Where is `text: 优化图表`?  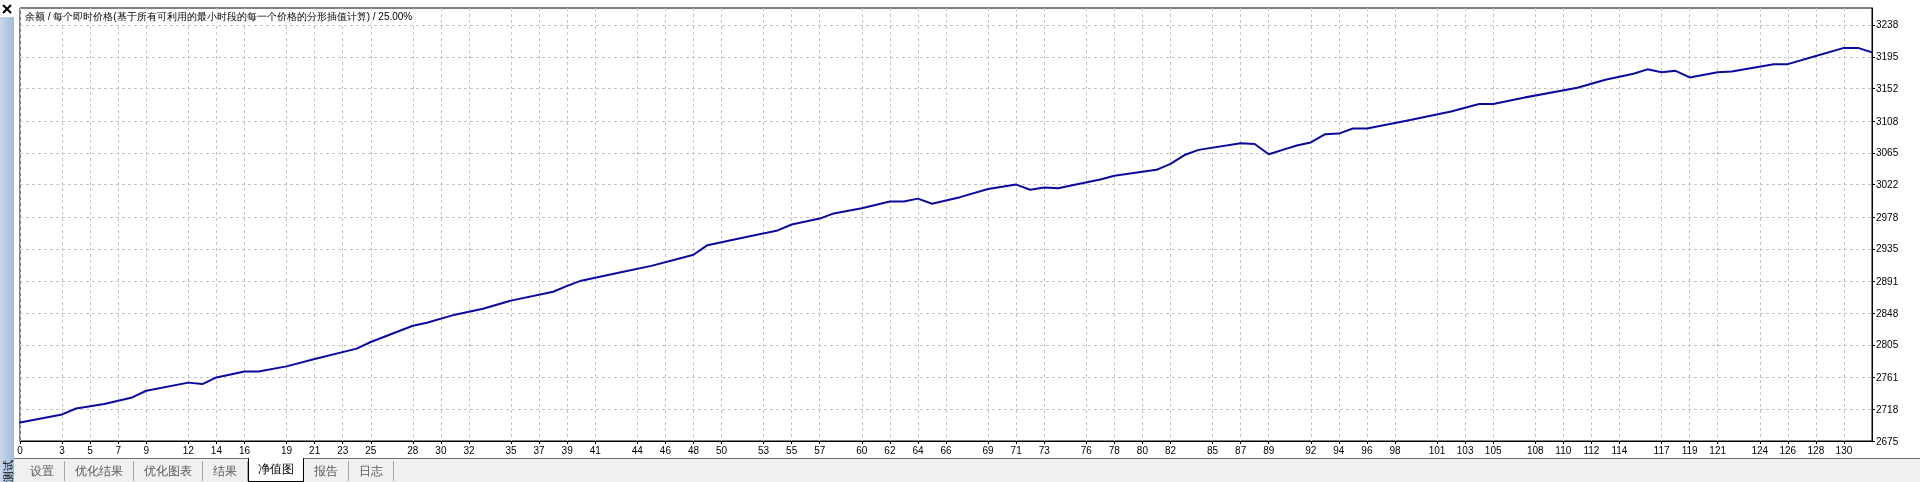 text: 优化图表 is located at coordinates (168, 471).